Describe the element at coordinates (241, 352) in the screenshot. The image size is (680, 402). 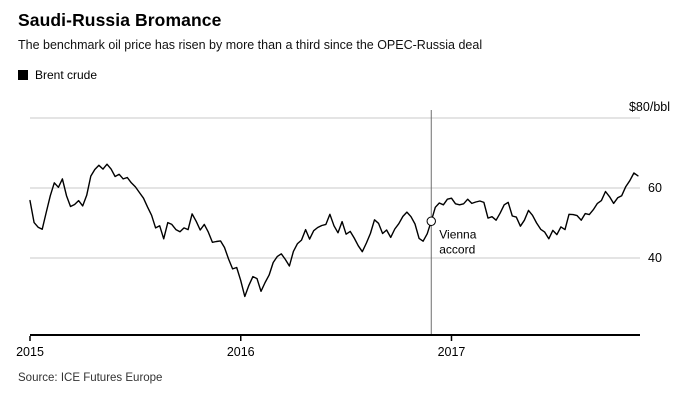
I see `x-axis-label-2016: 2016` at that location.